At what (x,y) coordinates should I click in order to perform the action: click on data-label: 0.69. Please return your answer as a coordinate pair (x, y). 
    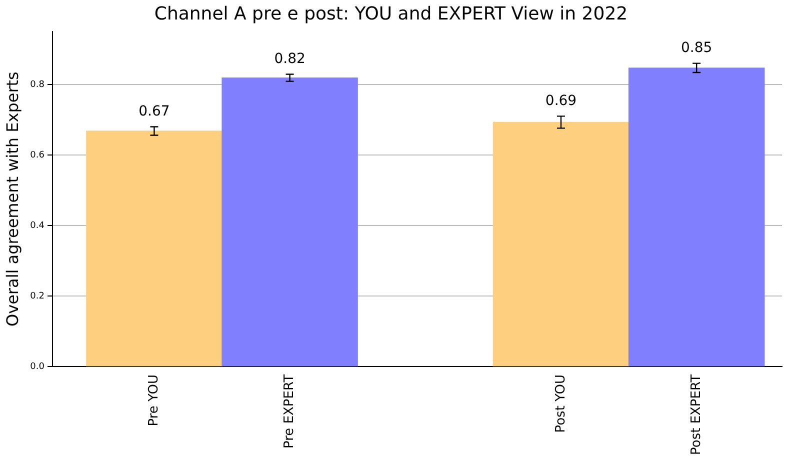
    Looking at the image, I should click on (561, 100).